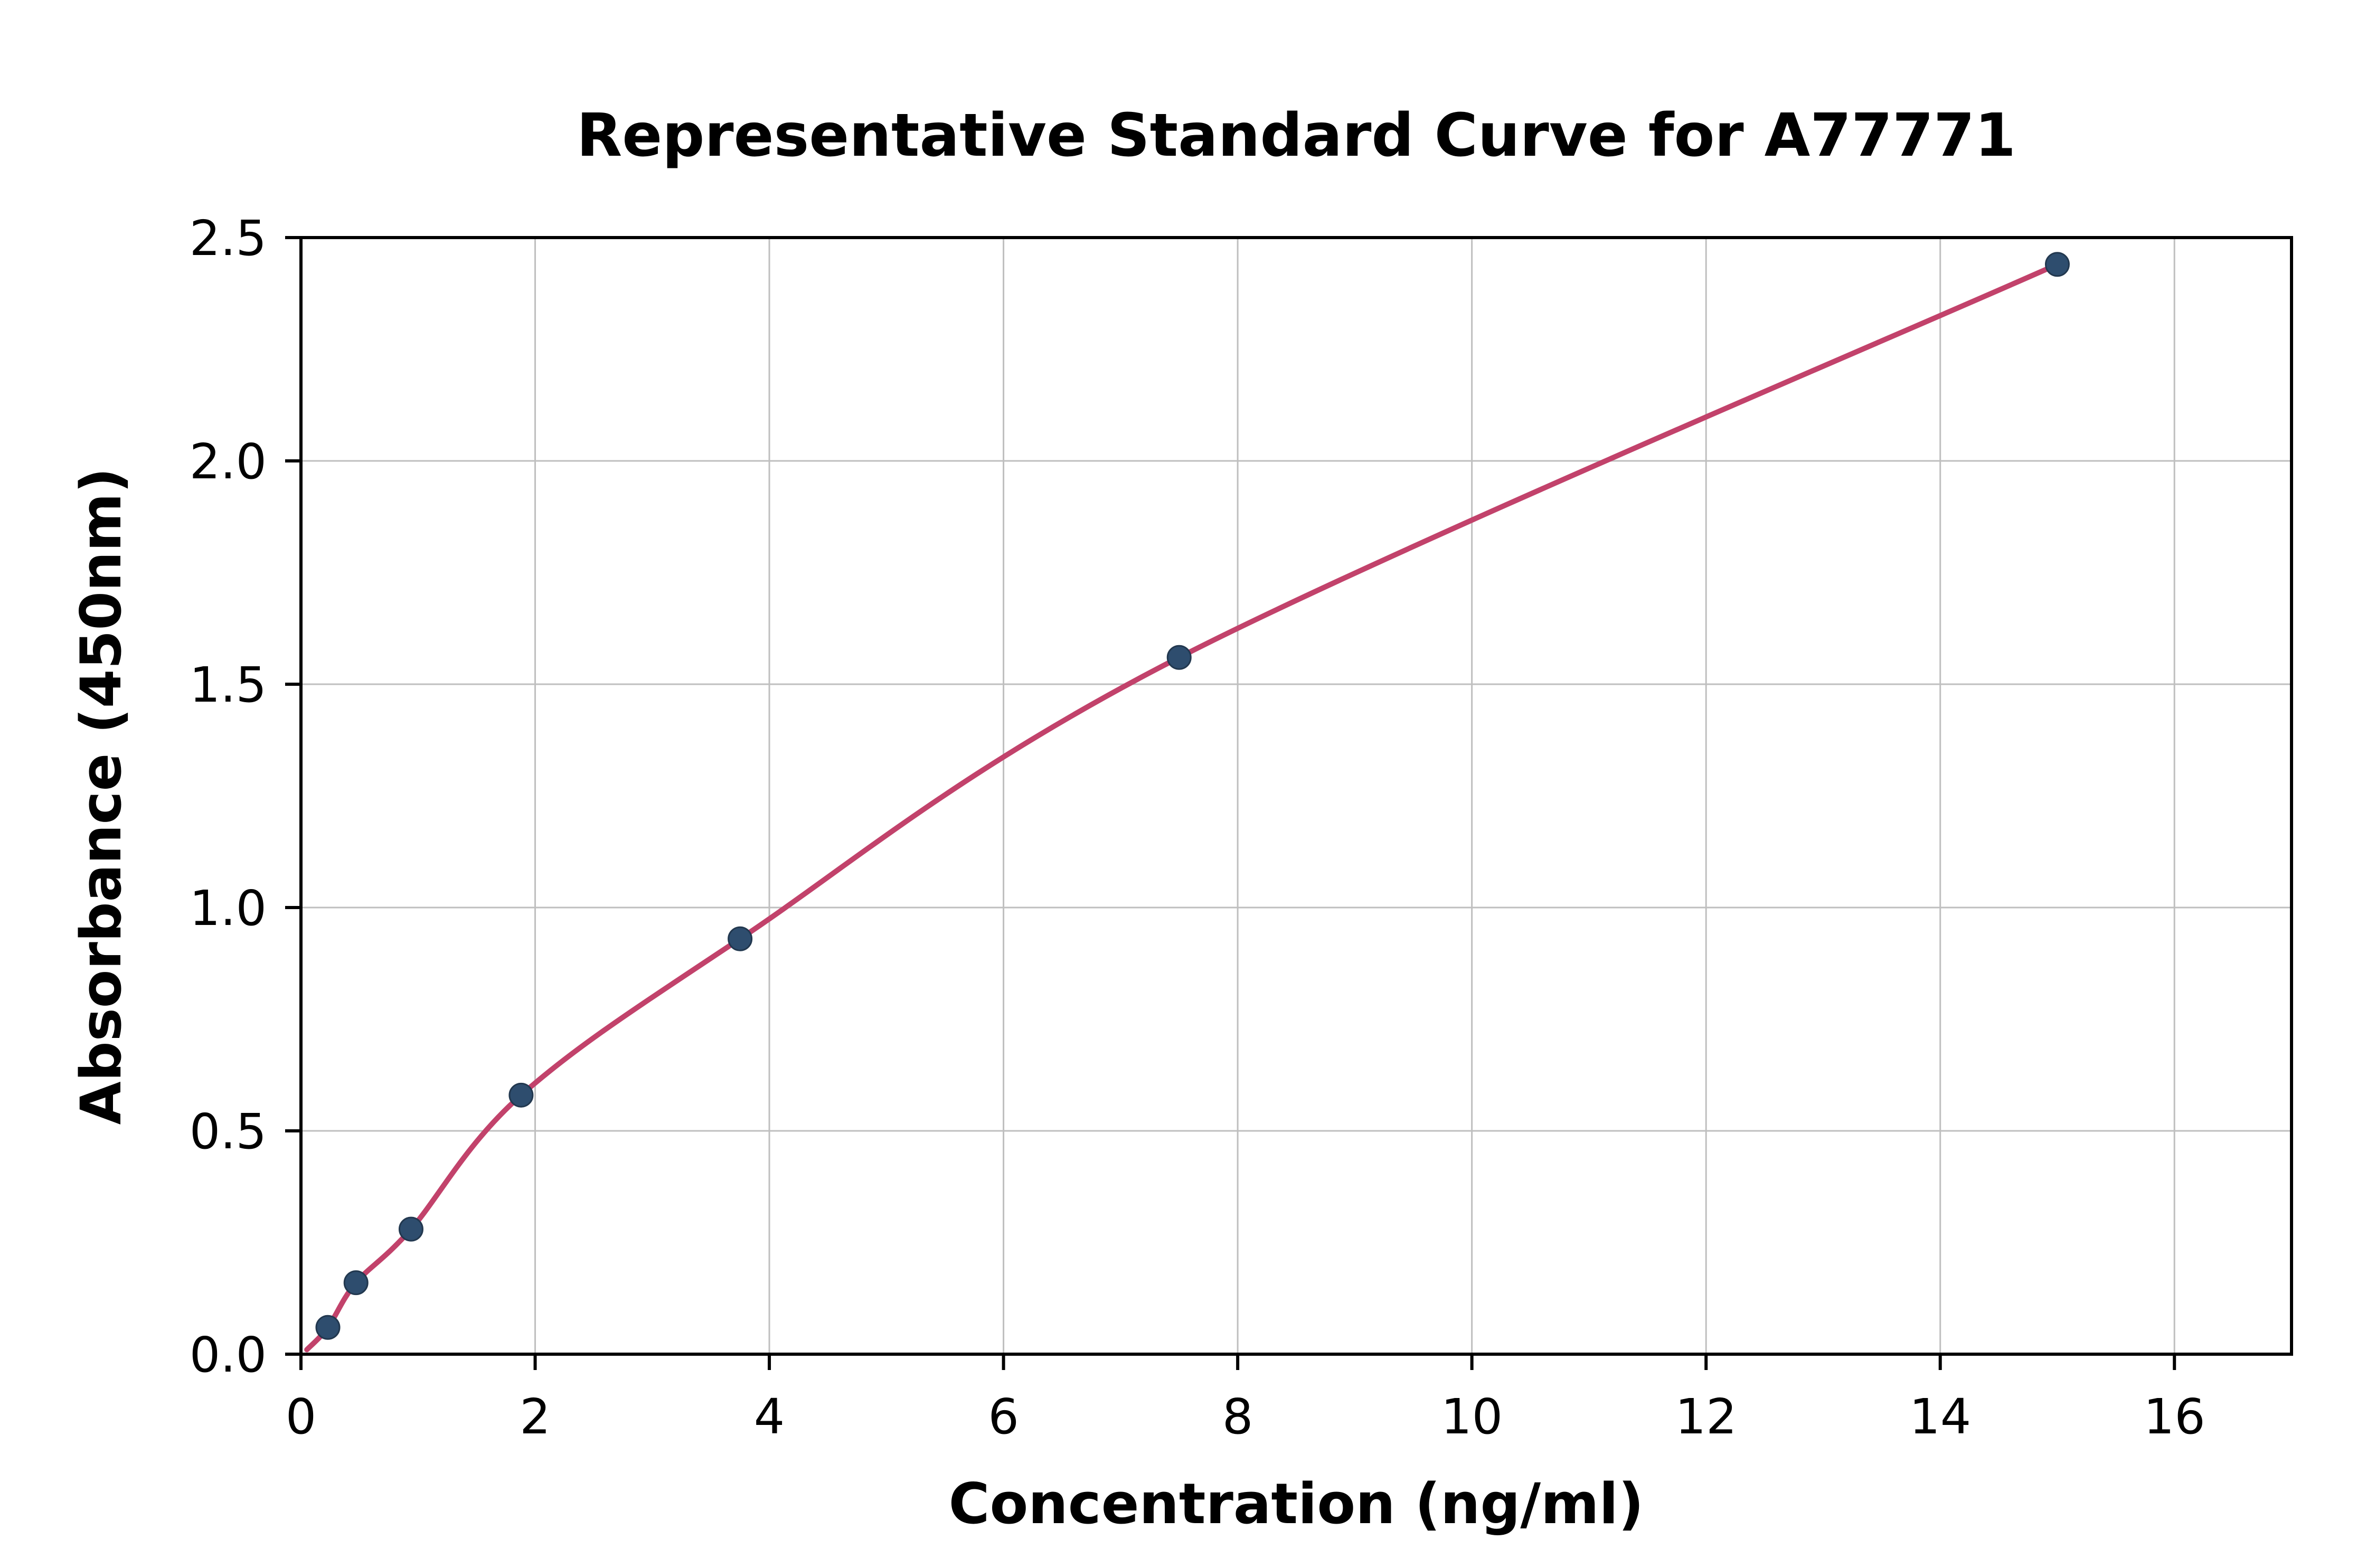  What do you see at coordinates (229, 909) in the screenshot?
I see `y-tick-label: 1.0` at bounding box center [229, 909].